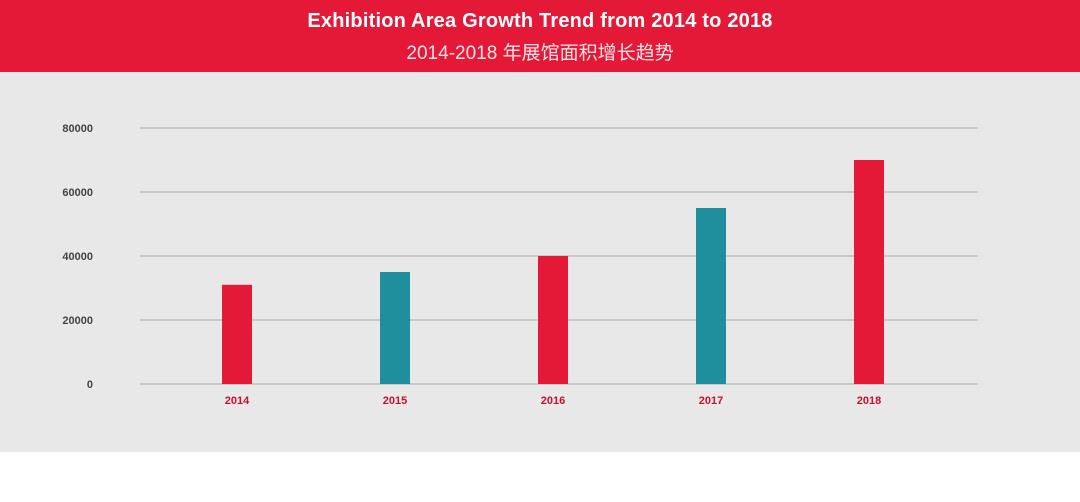 Image resolution: width=1080 pixels, height=502 pixels. I want to click on y-tick-label: 20000, so click(77, 321).